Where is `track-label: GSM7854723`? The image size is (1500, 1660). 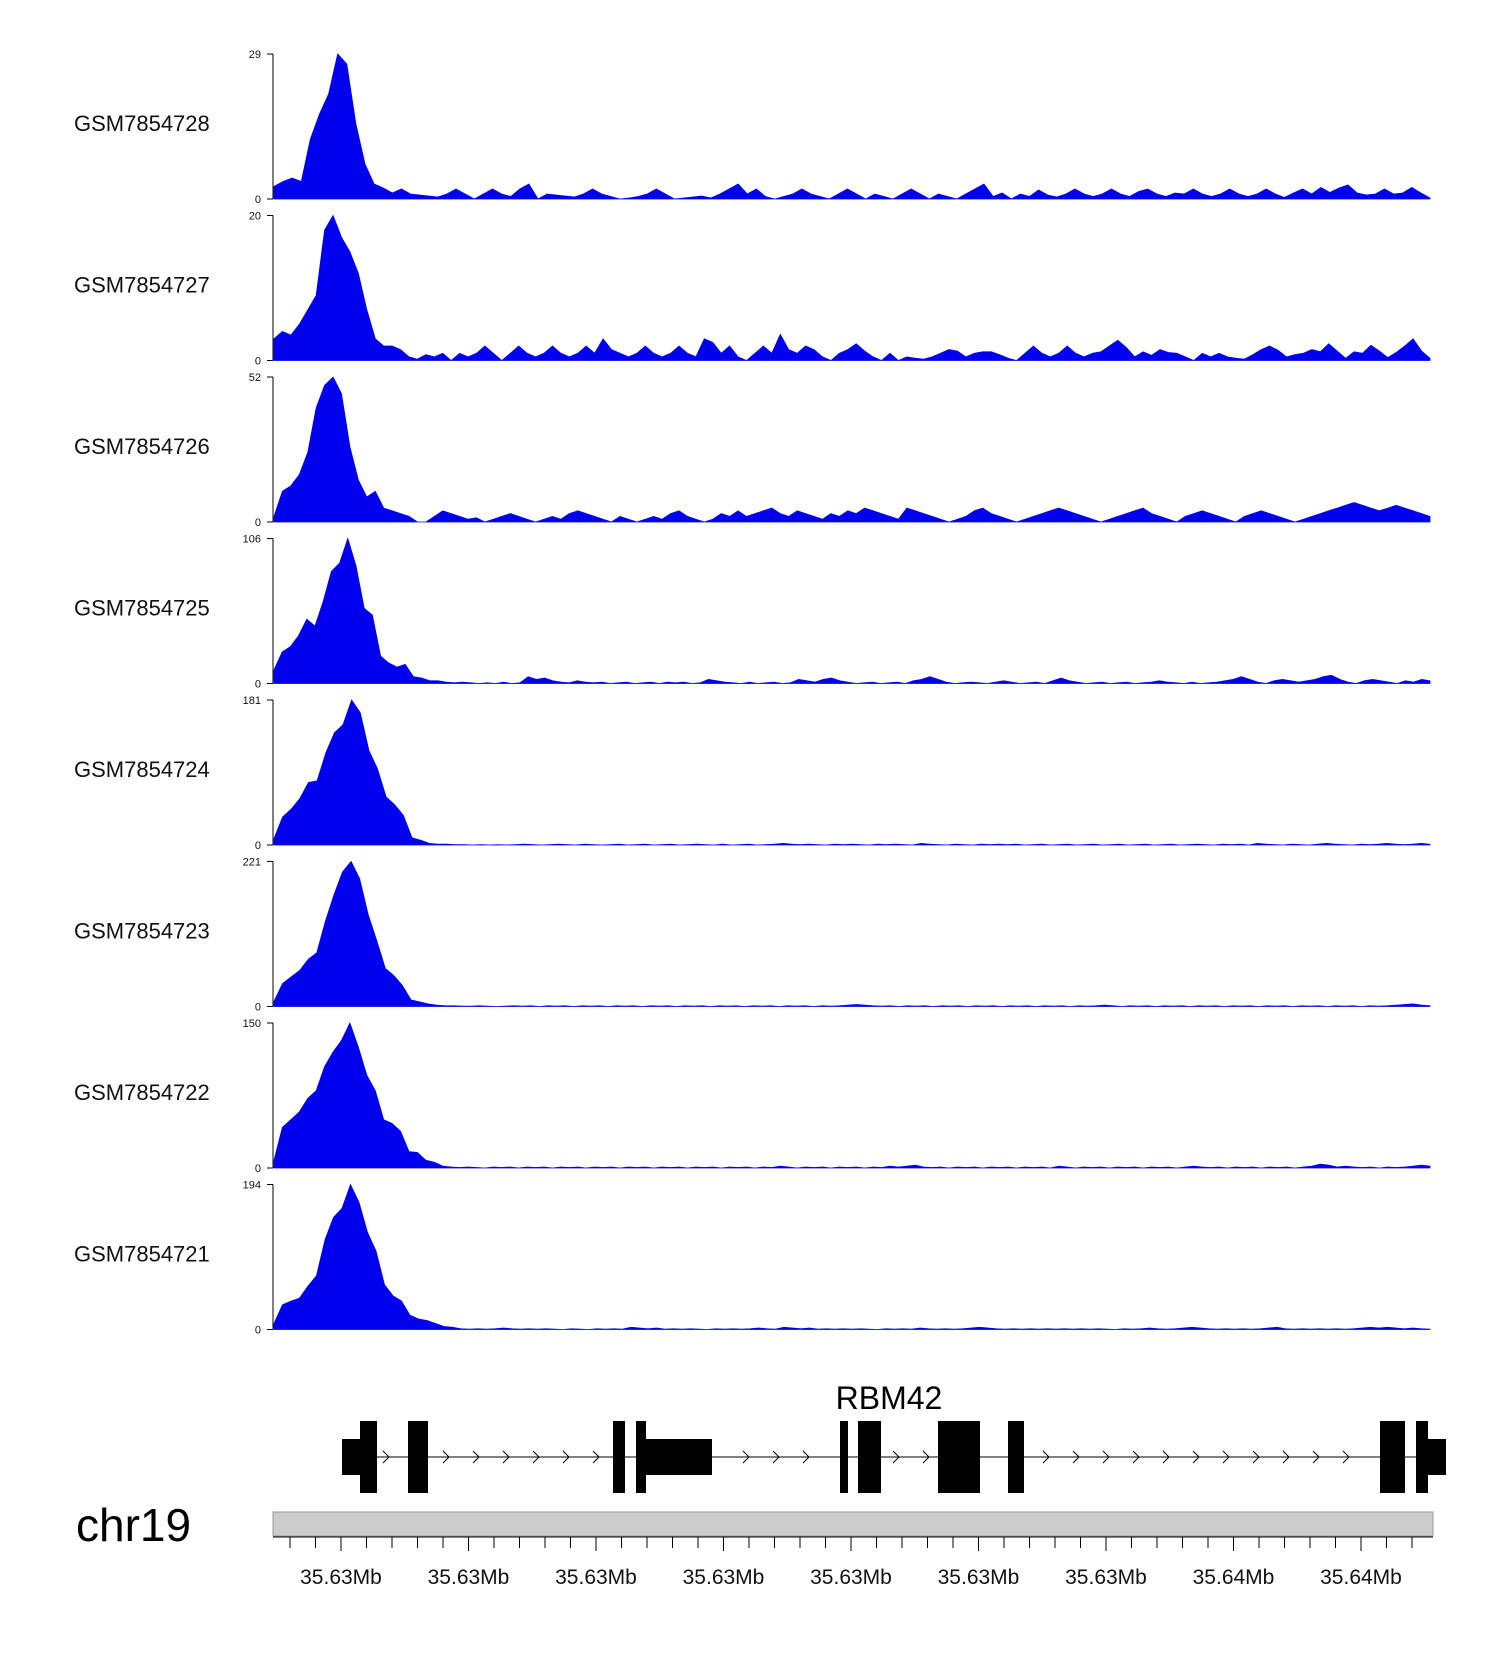 track-label: GSM7854723 is located at coordinates (142, 931).